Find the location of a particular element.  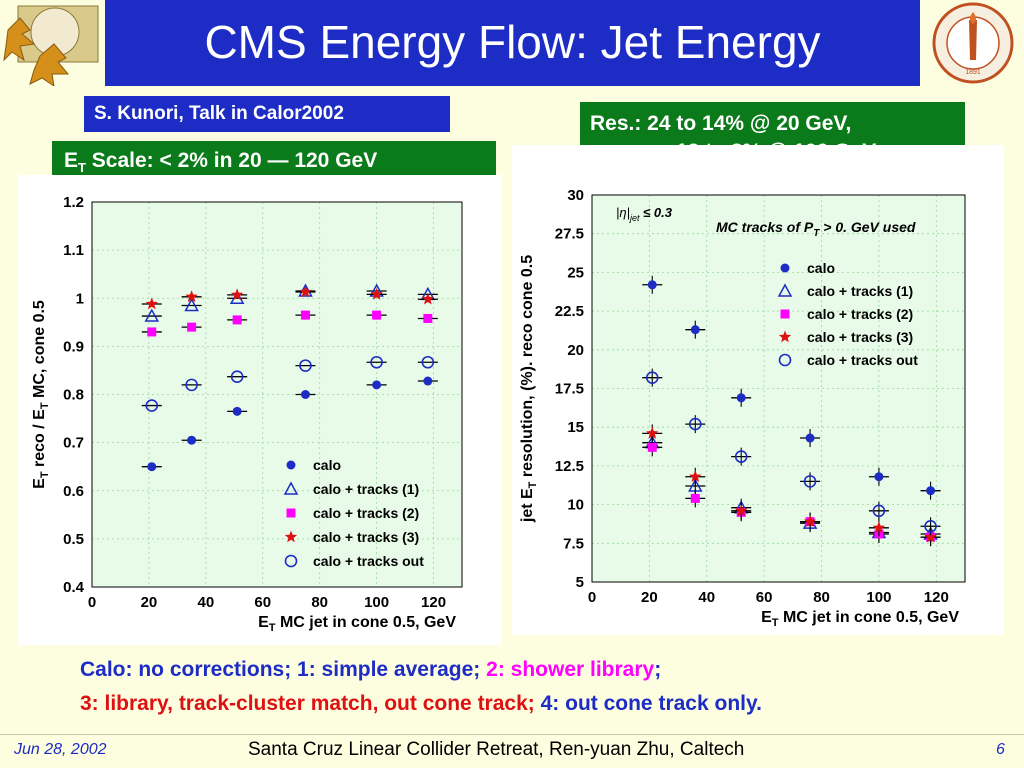

y-tick-label: 0.5 is located at coordinates (73, 539).